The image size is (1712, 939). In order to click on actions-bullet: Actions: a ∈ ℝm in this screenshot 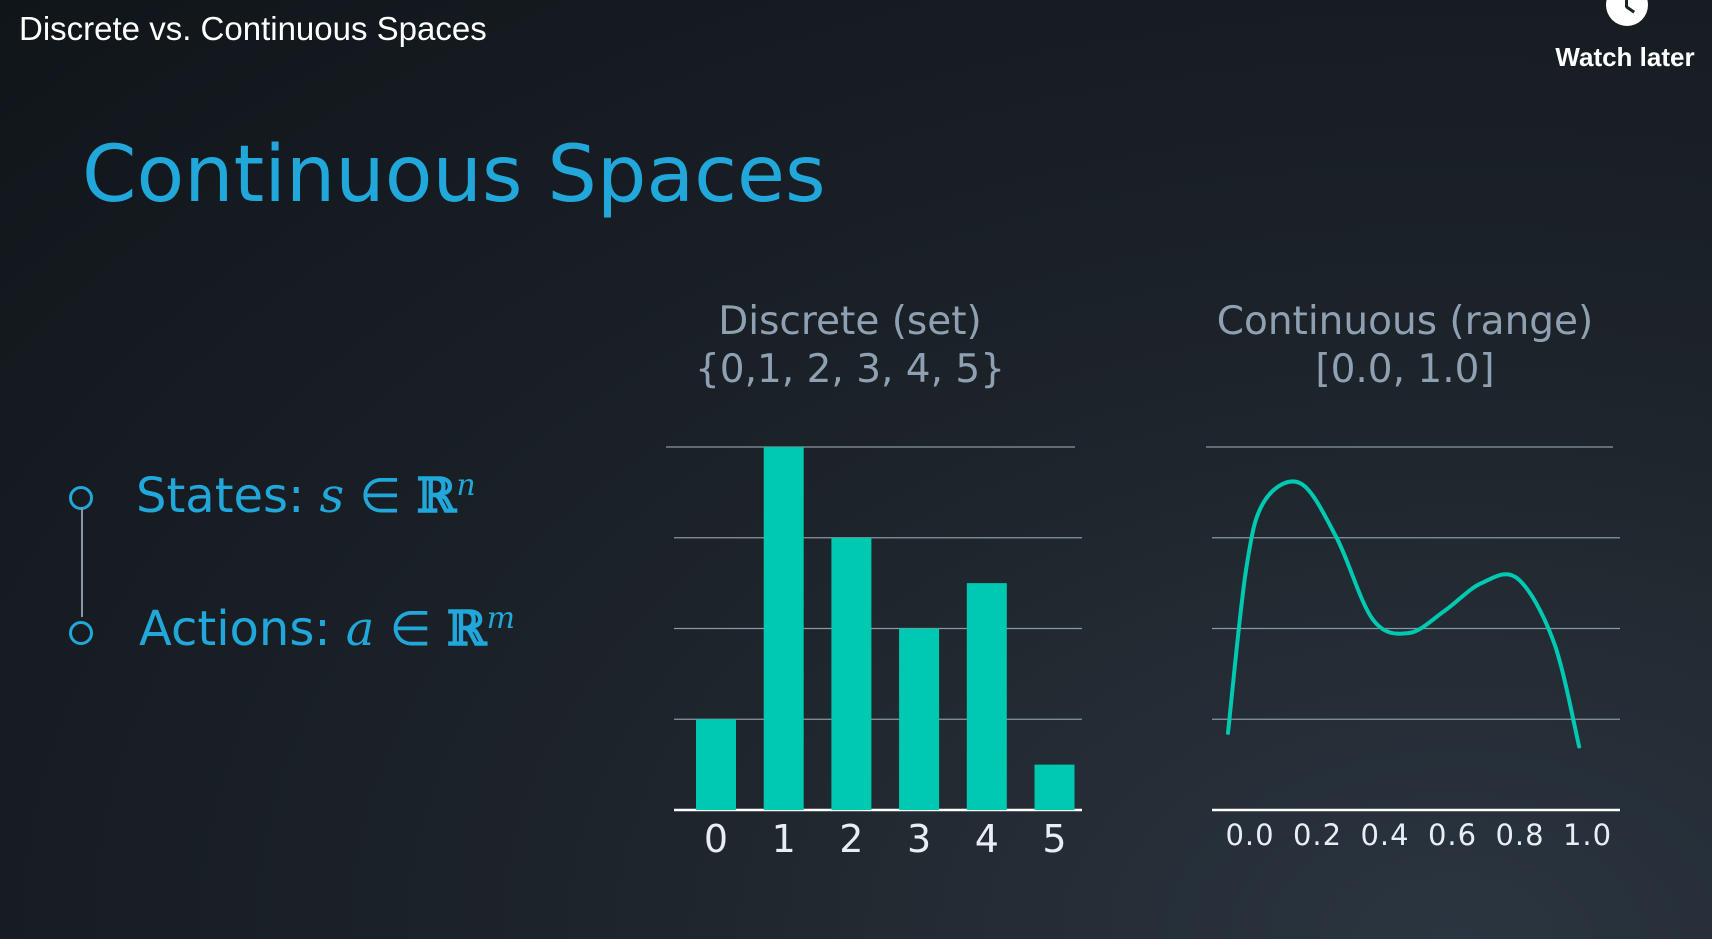, I will do `click(327, 629)`.